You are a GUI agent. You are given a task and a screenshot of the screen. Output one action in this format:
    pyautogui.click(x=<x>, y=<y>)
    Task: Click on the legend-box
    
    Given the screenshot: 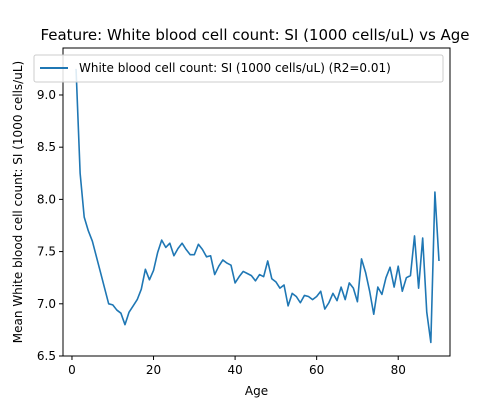 What is the action you would take?
    pyautogui.click(x=238, y=68)
    